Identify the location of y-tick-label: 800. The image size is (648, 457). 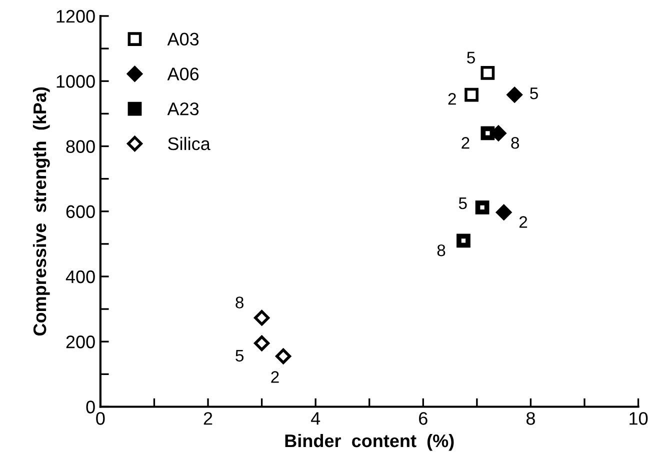
(80, 146).